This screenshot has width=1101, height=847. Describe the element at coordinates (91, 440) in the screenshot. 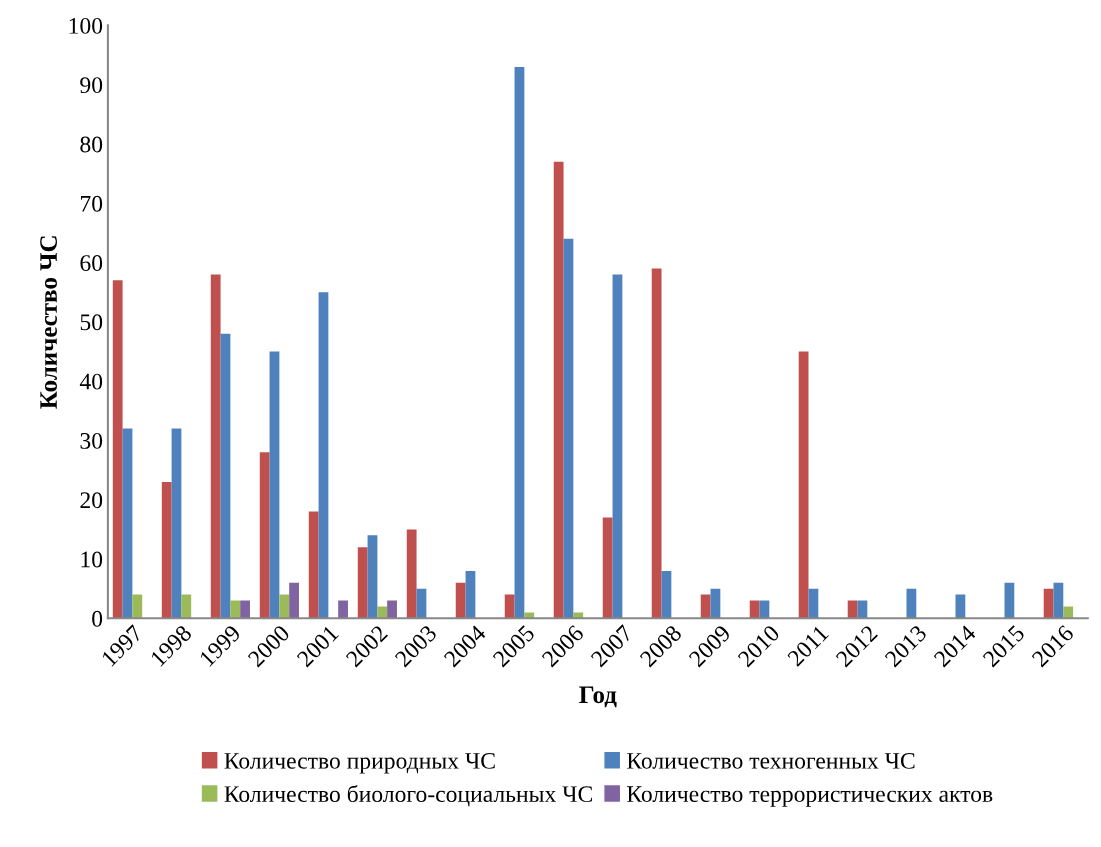

I see `y-tick-label: 30` at that location.